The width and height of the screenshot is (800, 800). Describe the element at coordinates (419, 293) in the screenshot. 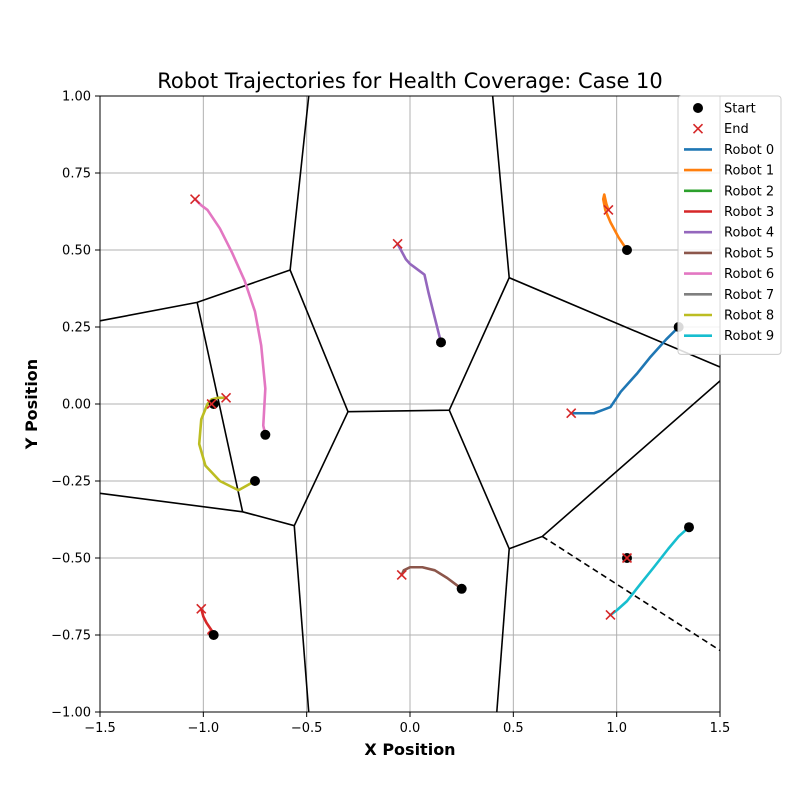

I see `robot-4-trajectory` at that location.